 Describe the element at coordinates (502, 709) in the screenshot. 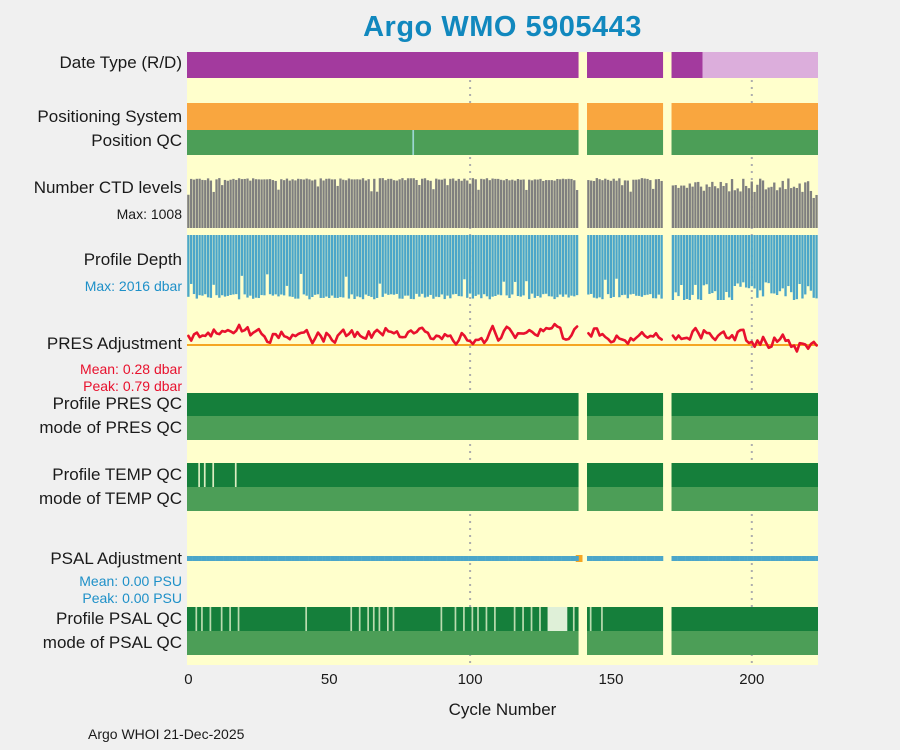

I see `x-axis-label: Cycle Number` at that location.